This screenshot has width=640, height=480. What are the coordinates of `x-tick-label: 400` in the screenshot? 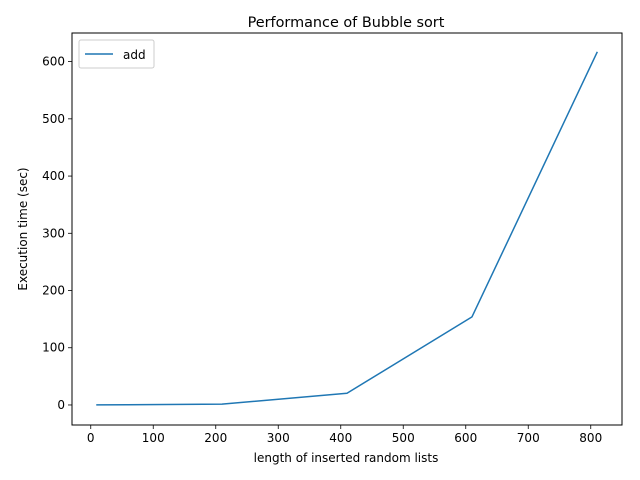 It's located at (340, 438).